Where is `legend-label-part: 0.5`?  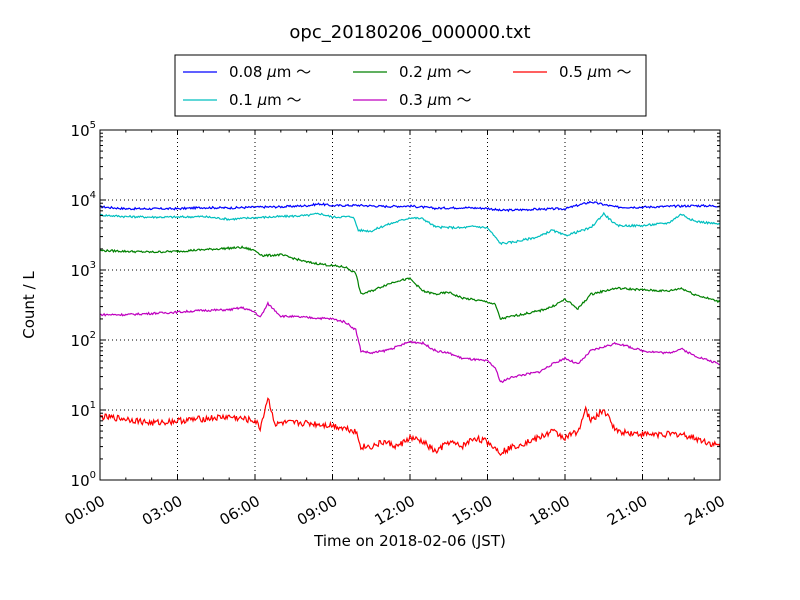
legend-label-part: 0.5 is located at coordinates (573, 72).